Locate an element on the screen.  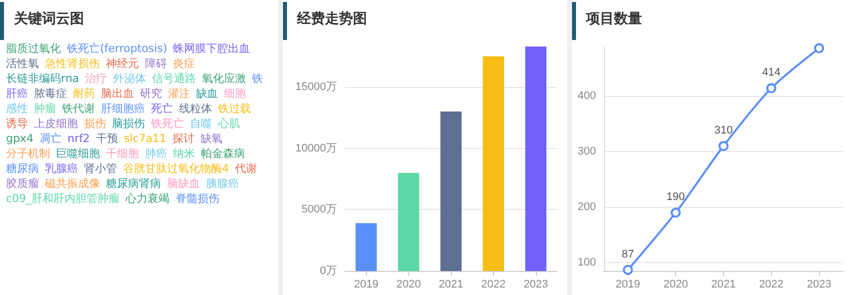
text: 损伤 is located at coordinates (95, 124).